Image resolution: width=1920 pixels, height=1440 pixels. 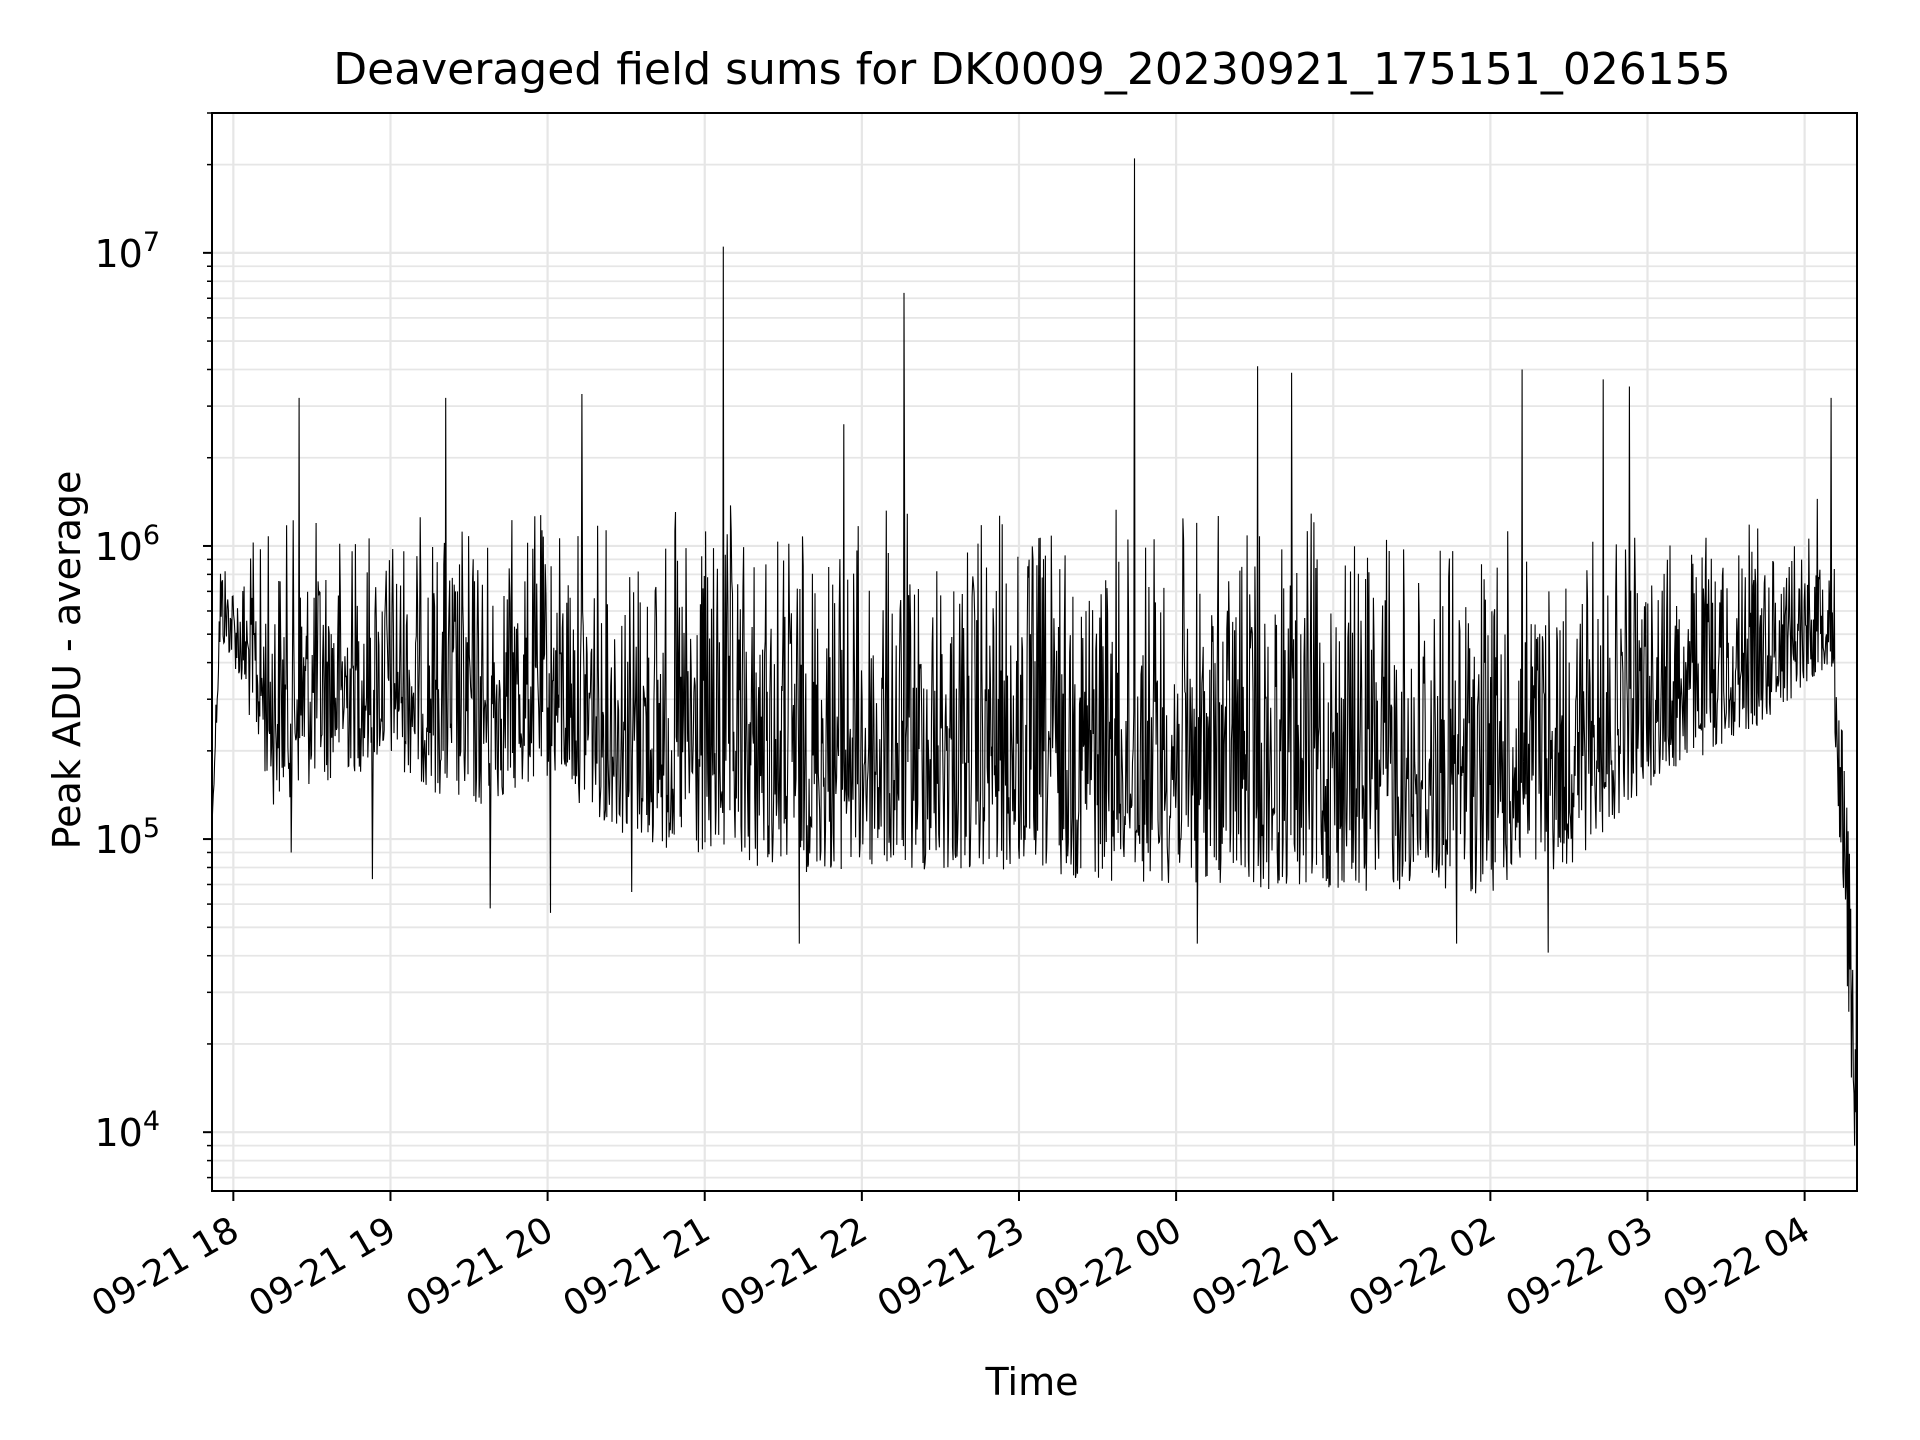 What do you see at coordinates (1032, 1382) in the screenshot?
I see `x-axis-label: Time` at bounding box center [1032, 1382].